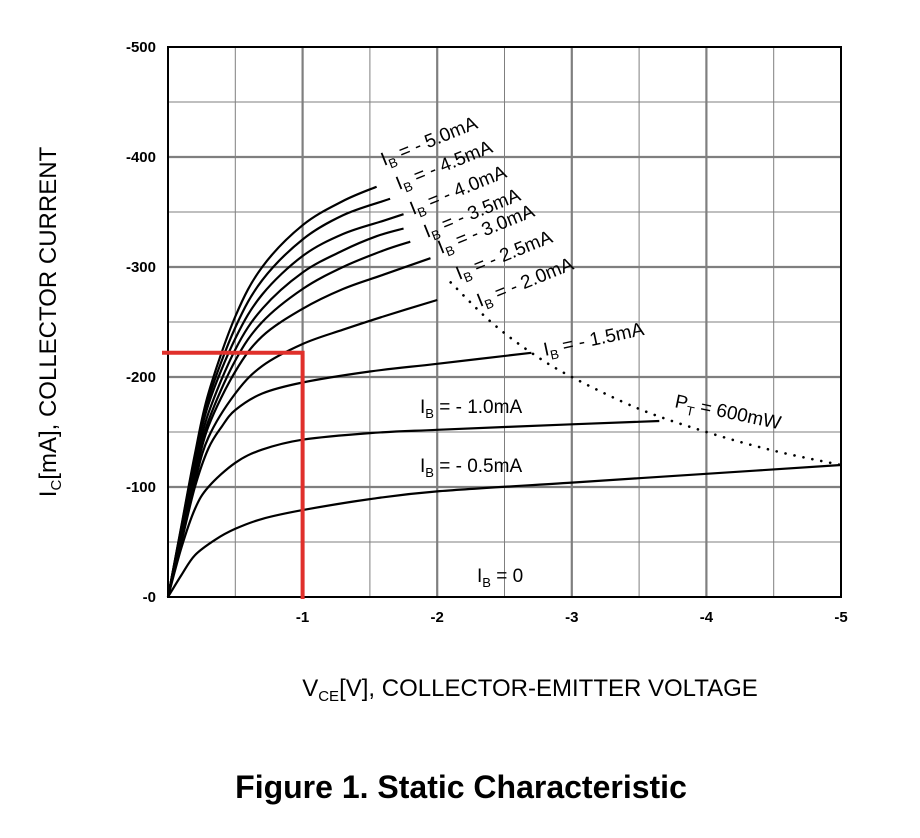 This screenshot has width=920, height=838. I want to click on y-tick-label: -100, so click(141, 487).